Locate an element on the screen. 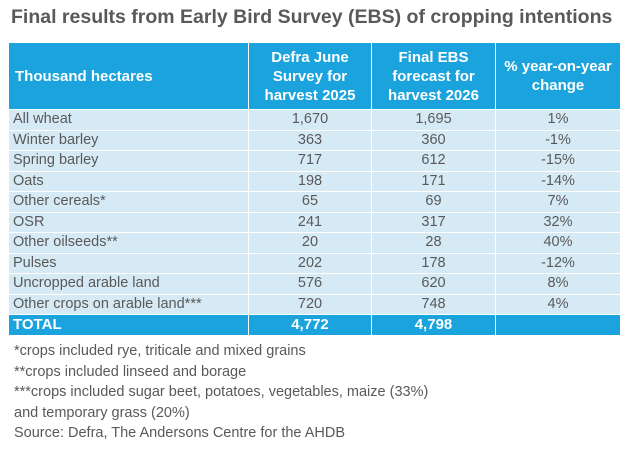  table-row: Spring barley 717 612 -15% is located at coordinates (314, 161).